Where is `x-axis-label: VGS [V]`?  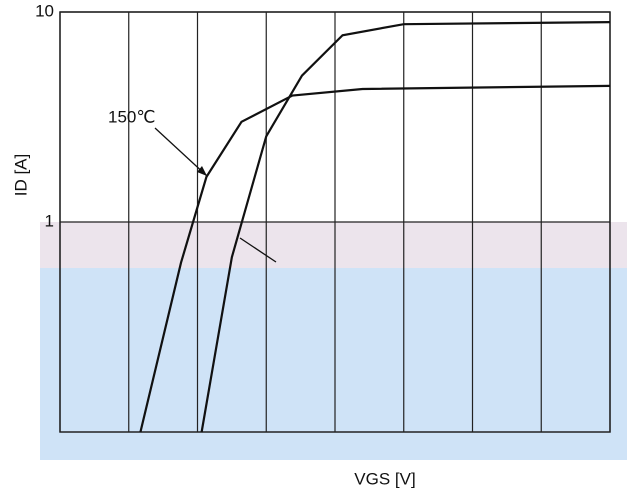
x-axis-label: VGS [V] is located at coordinates (384, 478).